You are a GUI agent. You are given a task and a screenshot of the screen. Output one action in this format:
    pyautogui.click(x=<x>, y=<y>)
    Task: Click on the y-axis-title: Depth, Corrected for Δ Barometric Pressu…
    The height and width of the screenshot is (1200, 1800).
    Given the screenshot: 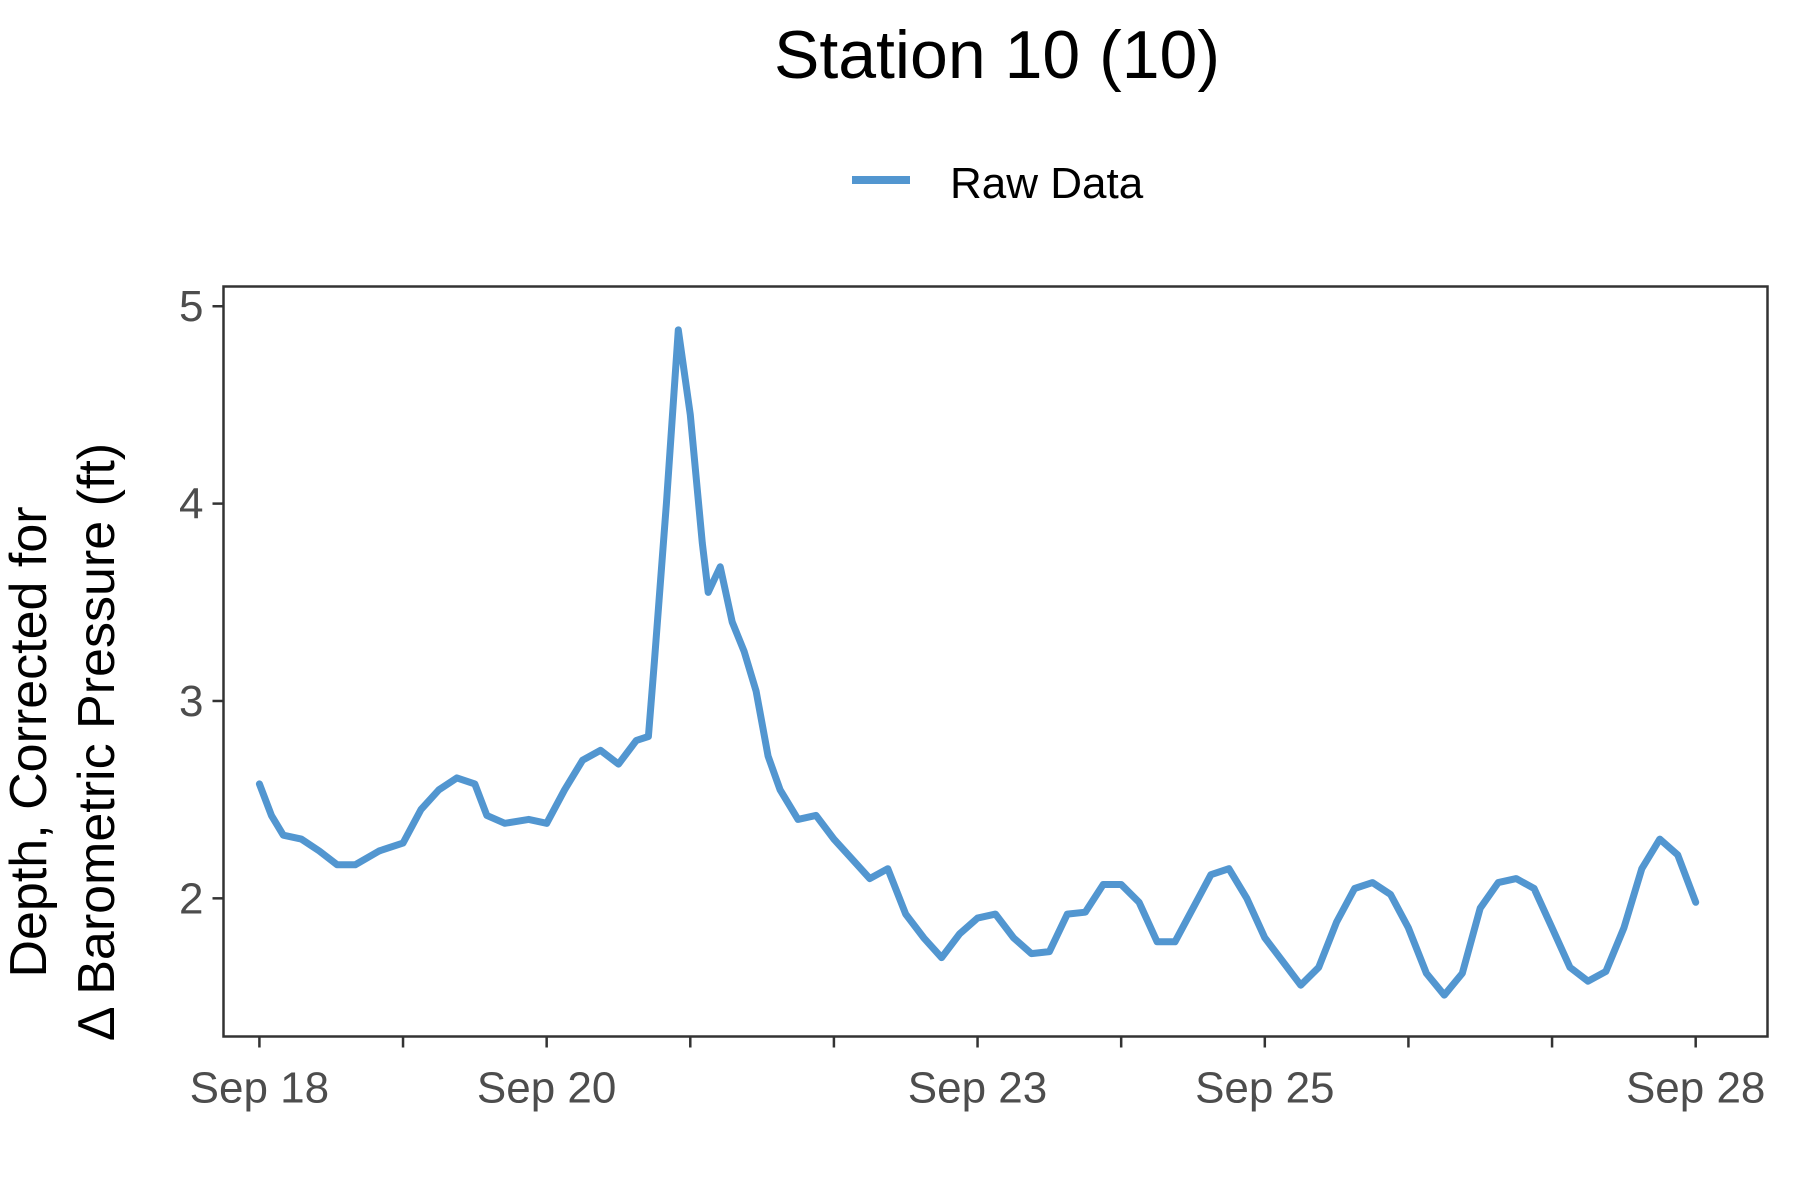 What is the action you would take?
    pyautogui.click(x=63, y=742)
    